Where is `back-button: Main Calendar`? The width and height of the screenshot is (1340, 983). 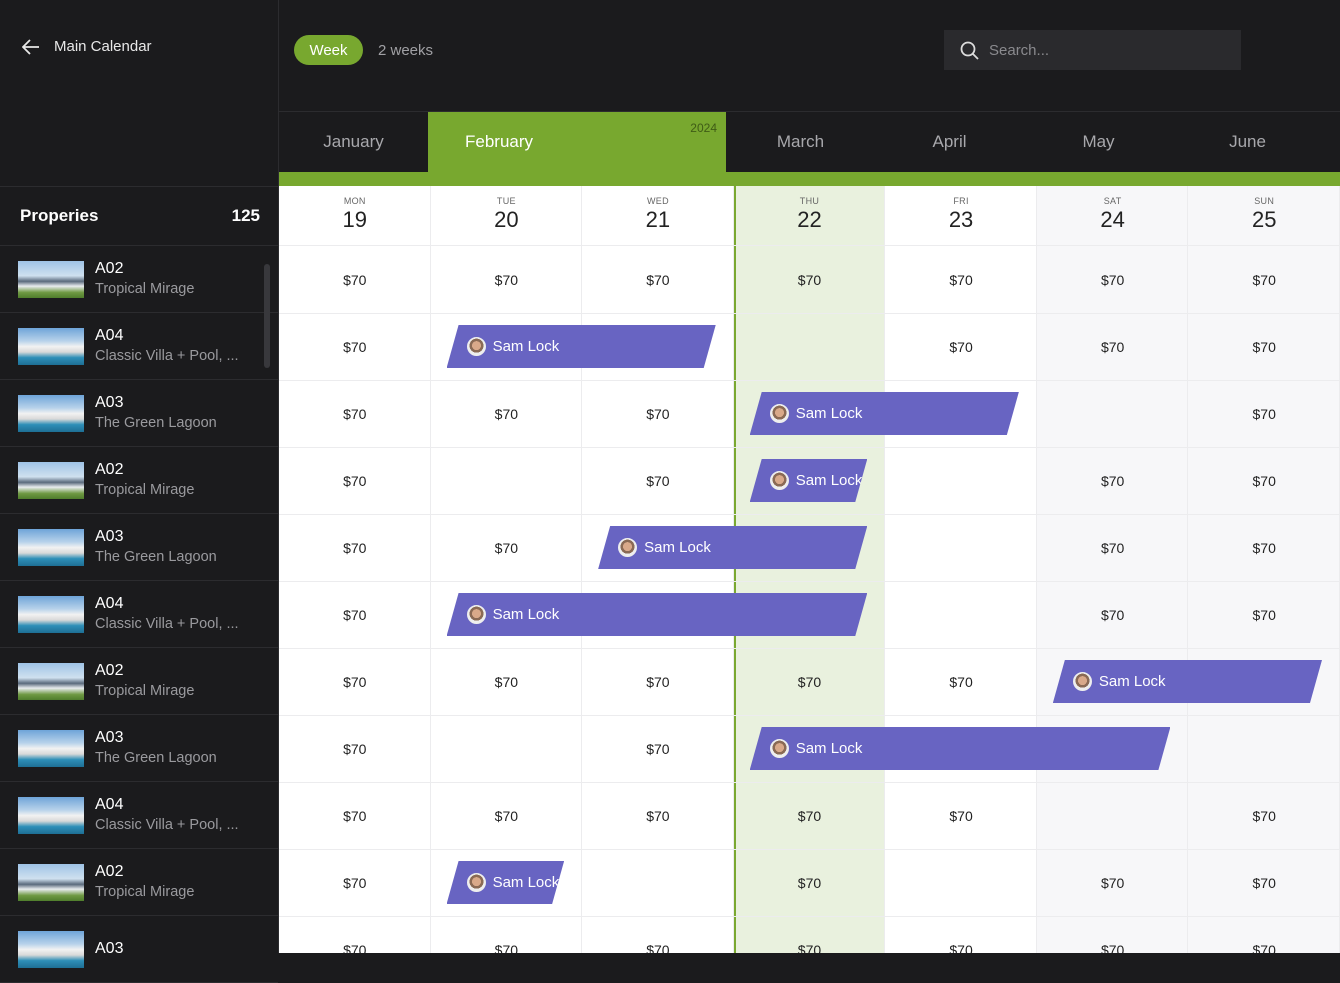 back-button: Main Calendar is located at coordinates (87, 46).